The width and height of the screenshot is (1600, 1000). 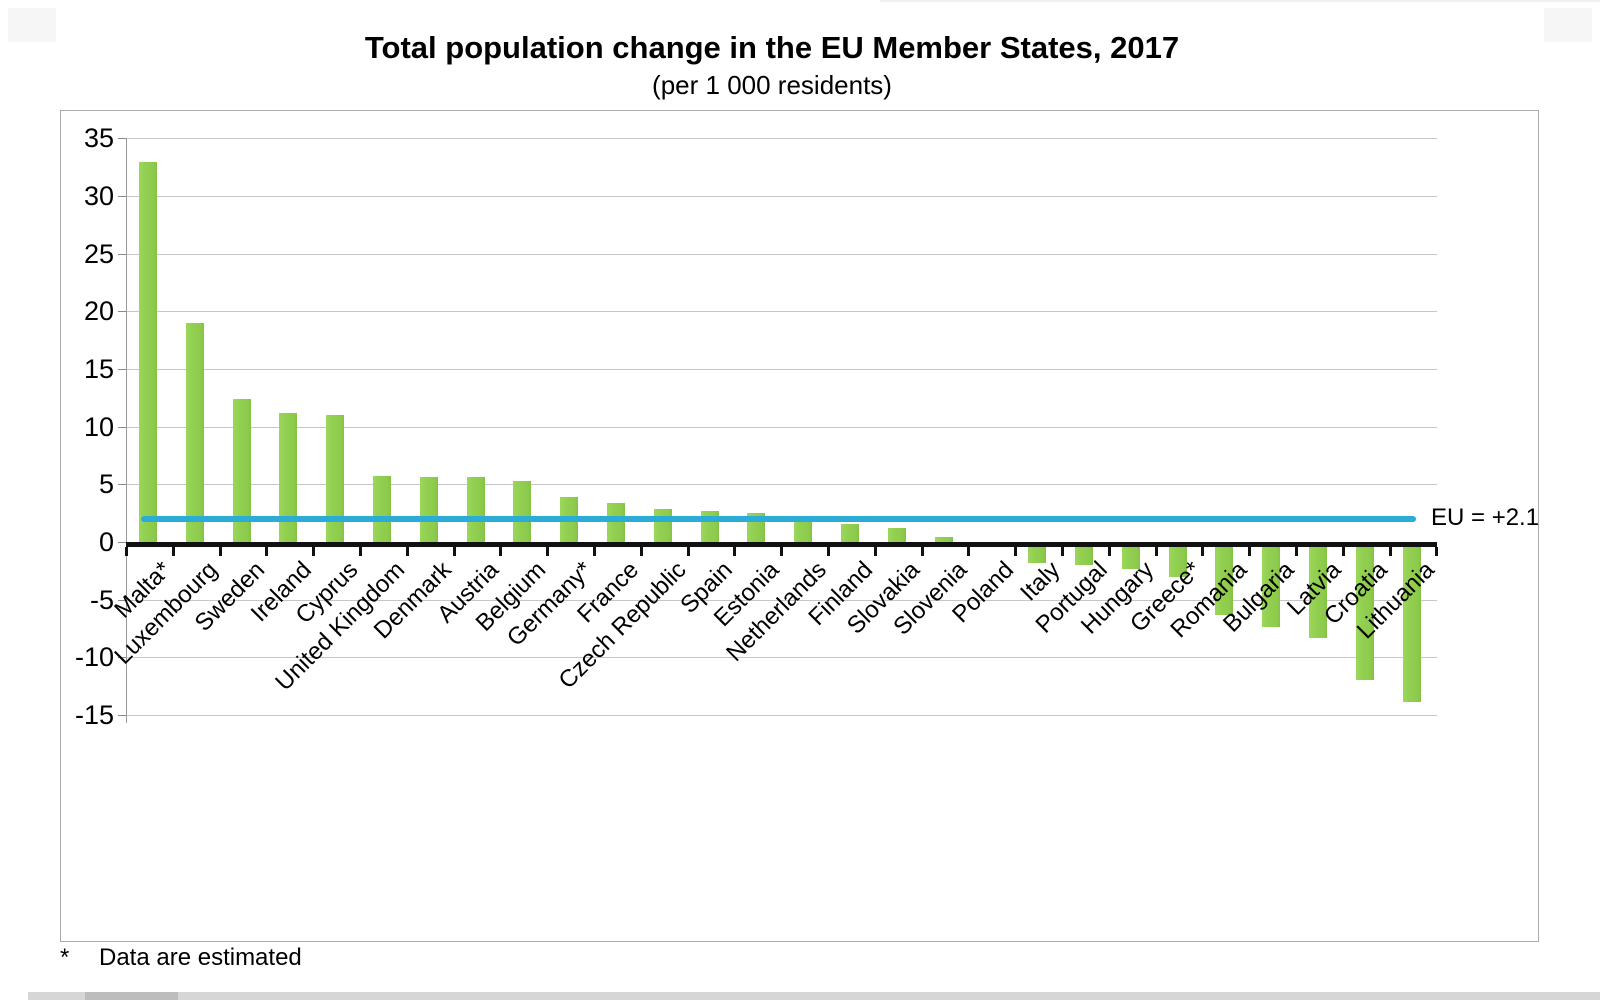 I want to click on footnote-text: Data are estimated, so click(x=200, y=957).